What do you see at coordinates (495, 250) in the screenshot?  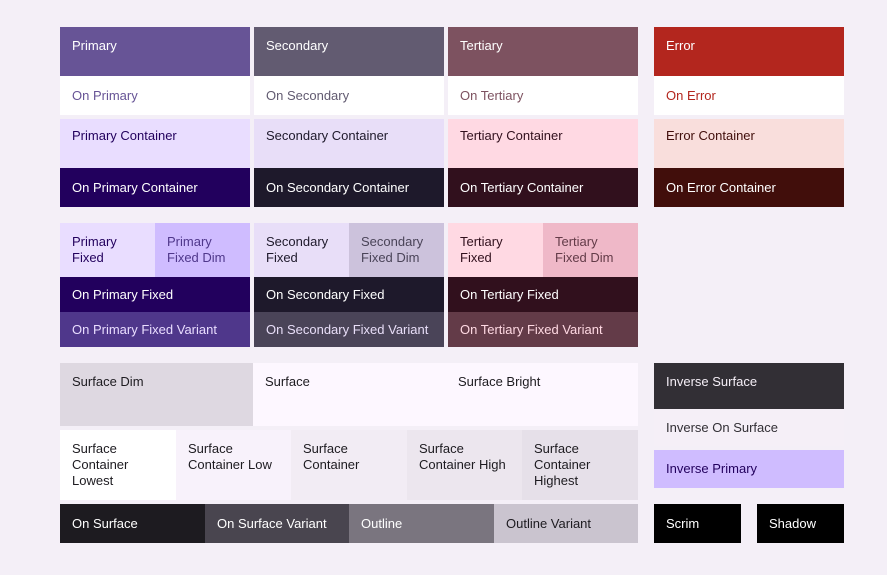 I see `swatch-tertiary-fixed: Tertiary Fixed` at bounding box center [495, 250].